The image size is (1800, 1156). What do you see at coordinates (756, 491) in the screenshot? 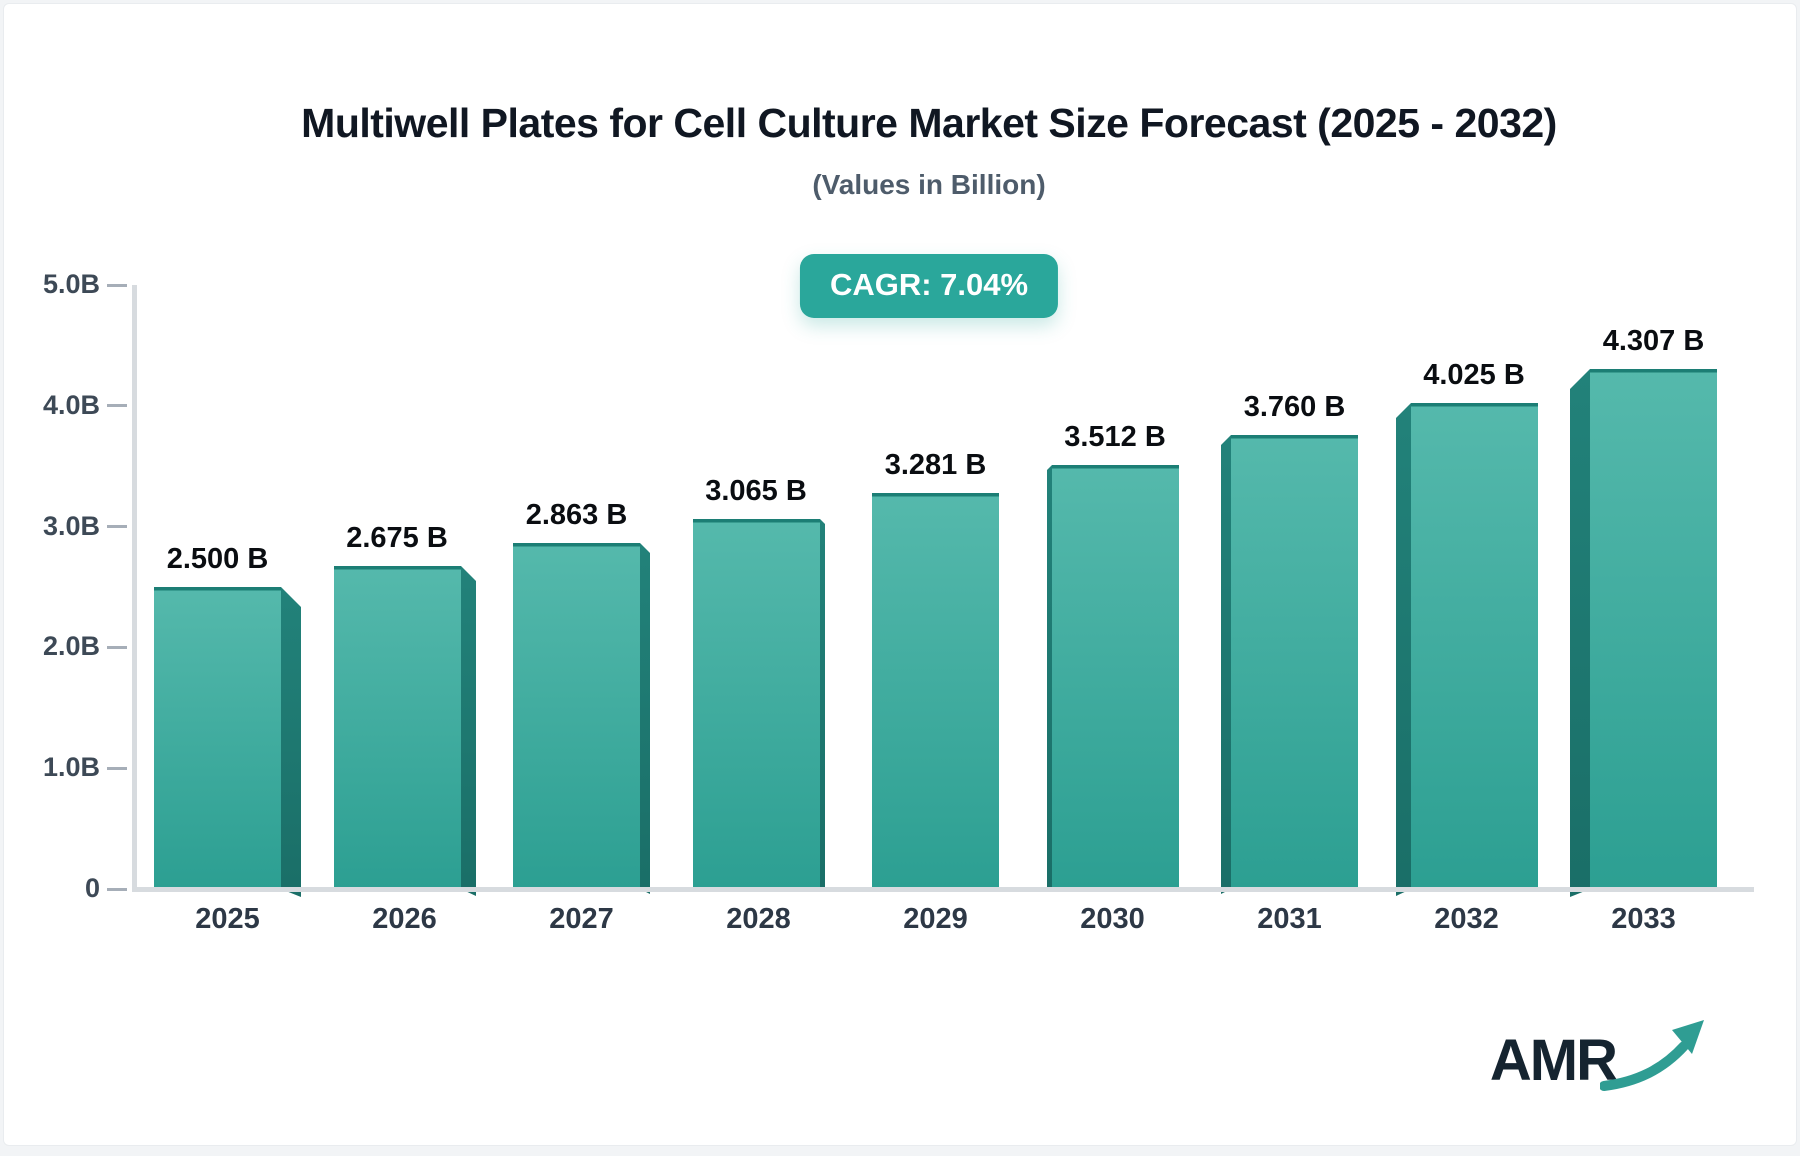
I see `bar-value-label: 3.065 B` at bounding box center [756, 491].